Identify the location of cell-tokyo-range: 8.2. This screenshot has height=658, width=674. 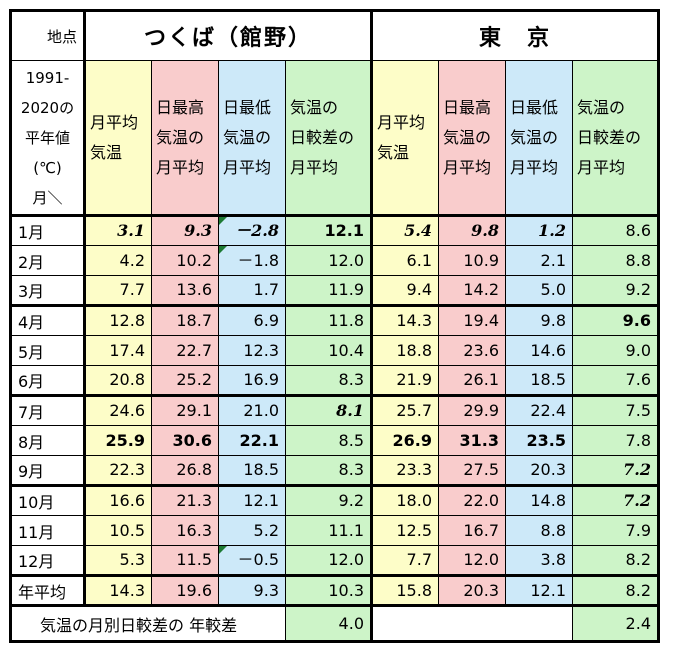
(616, 590).